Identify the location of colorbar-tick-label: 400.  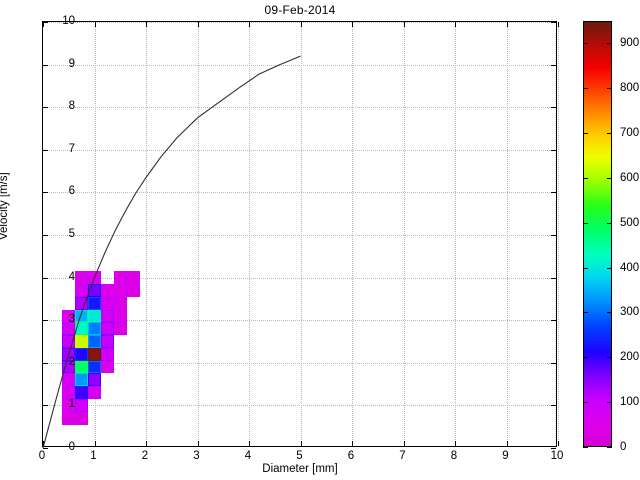
(630, 267).